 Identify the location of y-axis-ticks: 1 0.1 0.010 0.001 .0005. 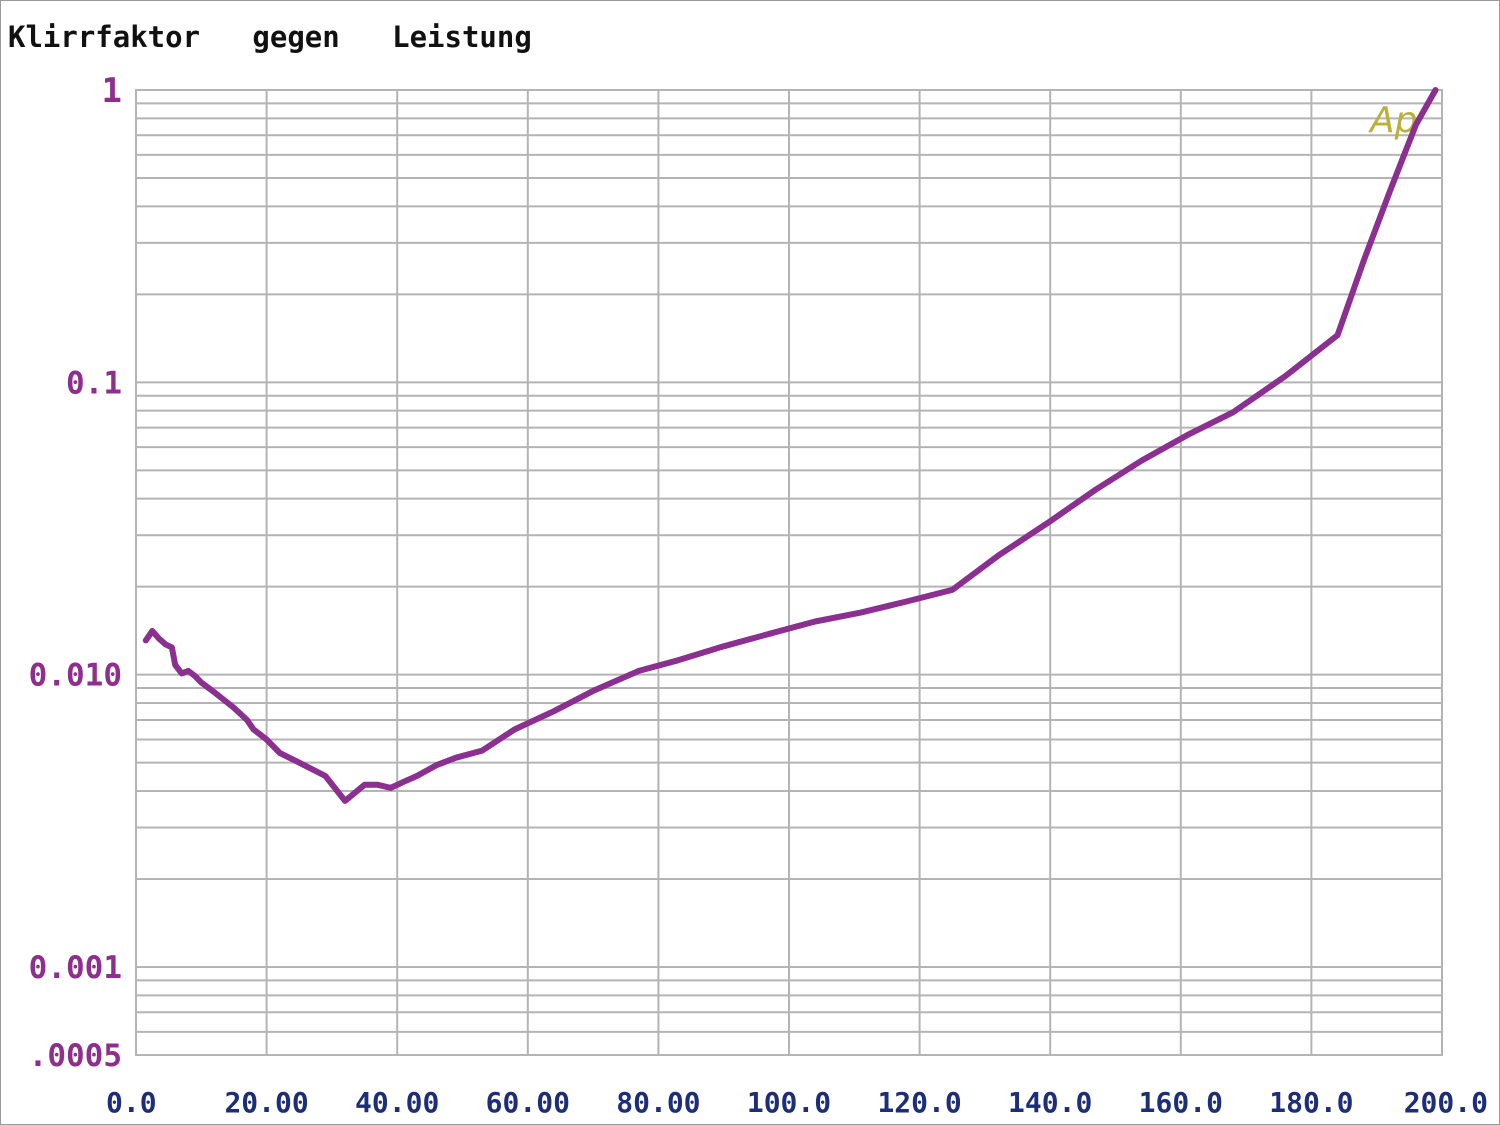
(75, 572).